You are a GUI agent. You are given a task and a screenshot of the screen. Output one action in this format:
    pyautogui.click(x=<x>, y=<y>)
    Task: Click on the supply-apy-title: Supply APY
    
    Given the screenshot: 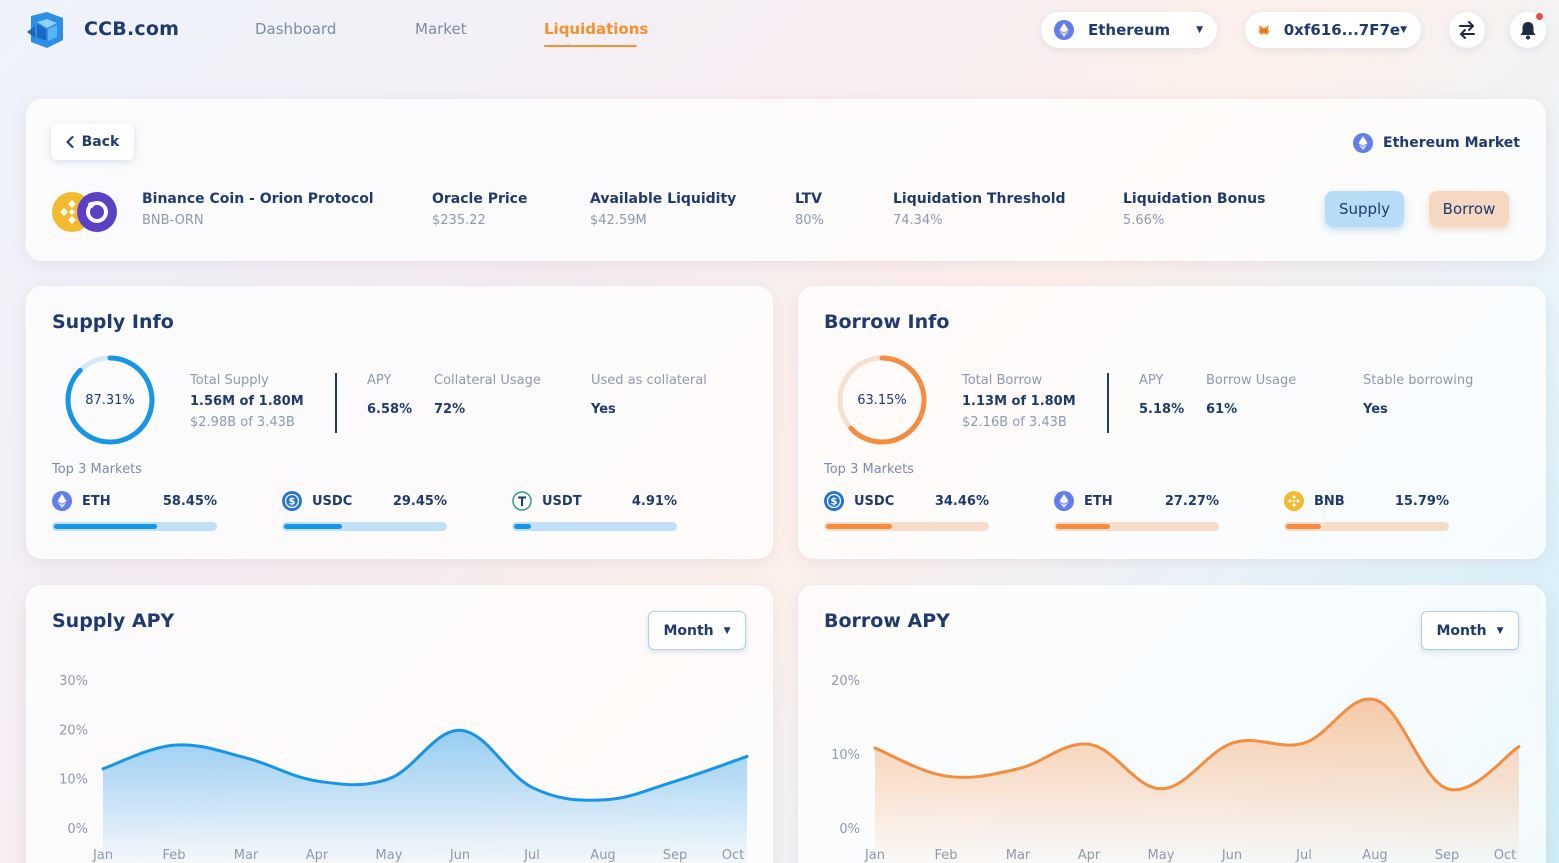 What is the action you would take?
    pyautogui.click(x=113, y=621)
    